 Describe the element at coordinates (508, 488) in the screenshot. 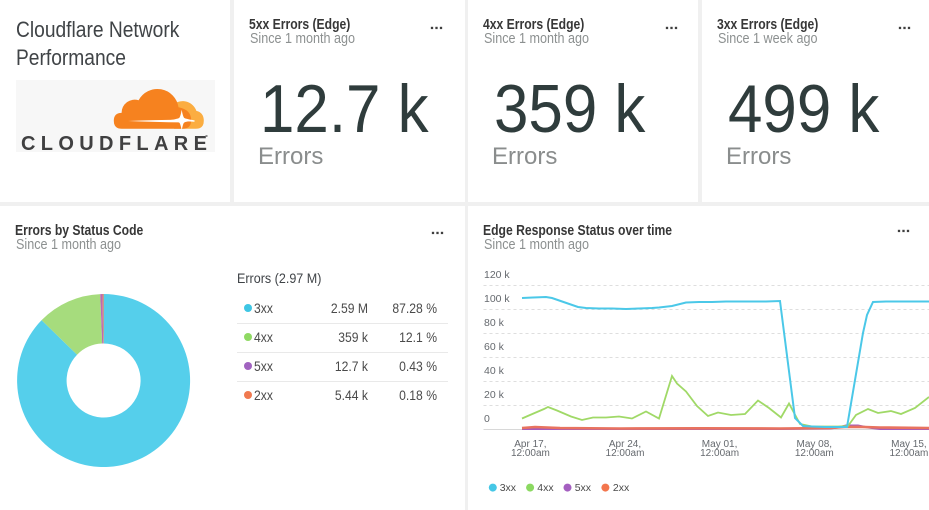

I see `svg-text: 3xx` at that location.